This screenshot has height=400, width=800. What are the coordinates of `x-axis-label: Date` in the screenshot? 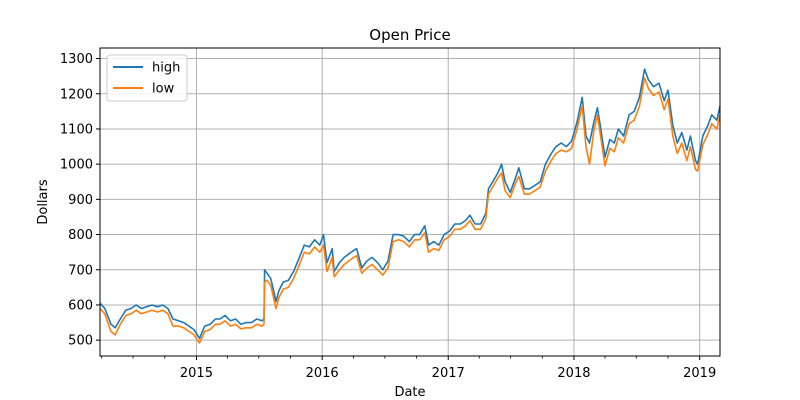 It's located at (409, 392).